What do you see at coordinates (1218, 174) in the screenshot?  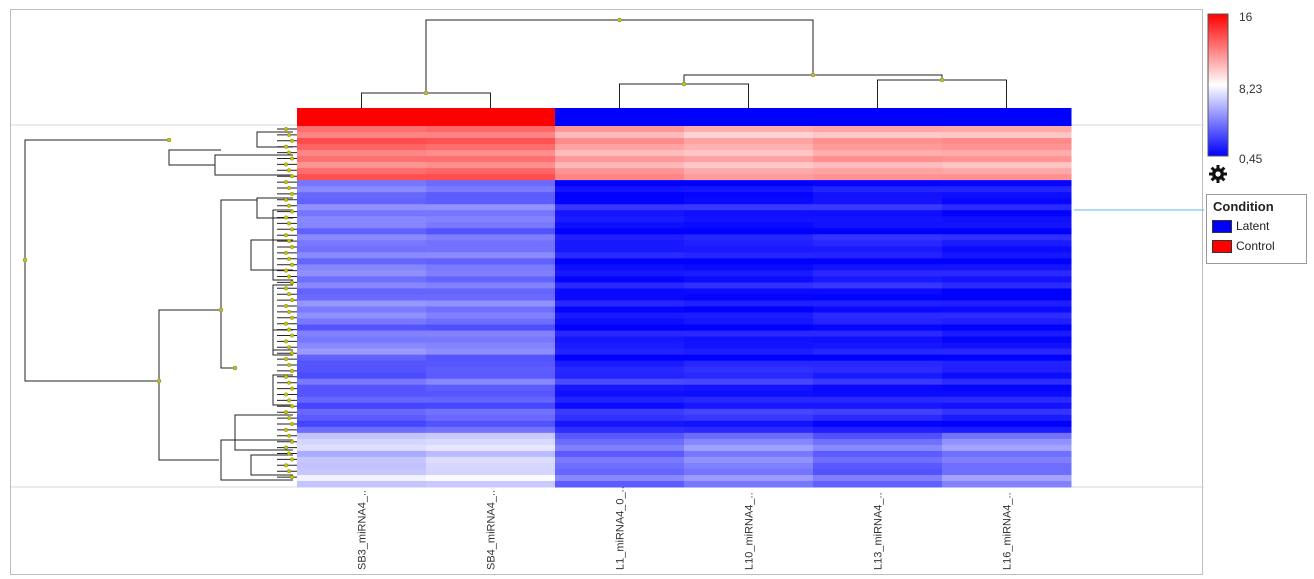 I see `gear-icon` at bounding box center [1218, 174].